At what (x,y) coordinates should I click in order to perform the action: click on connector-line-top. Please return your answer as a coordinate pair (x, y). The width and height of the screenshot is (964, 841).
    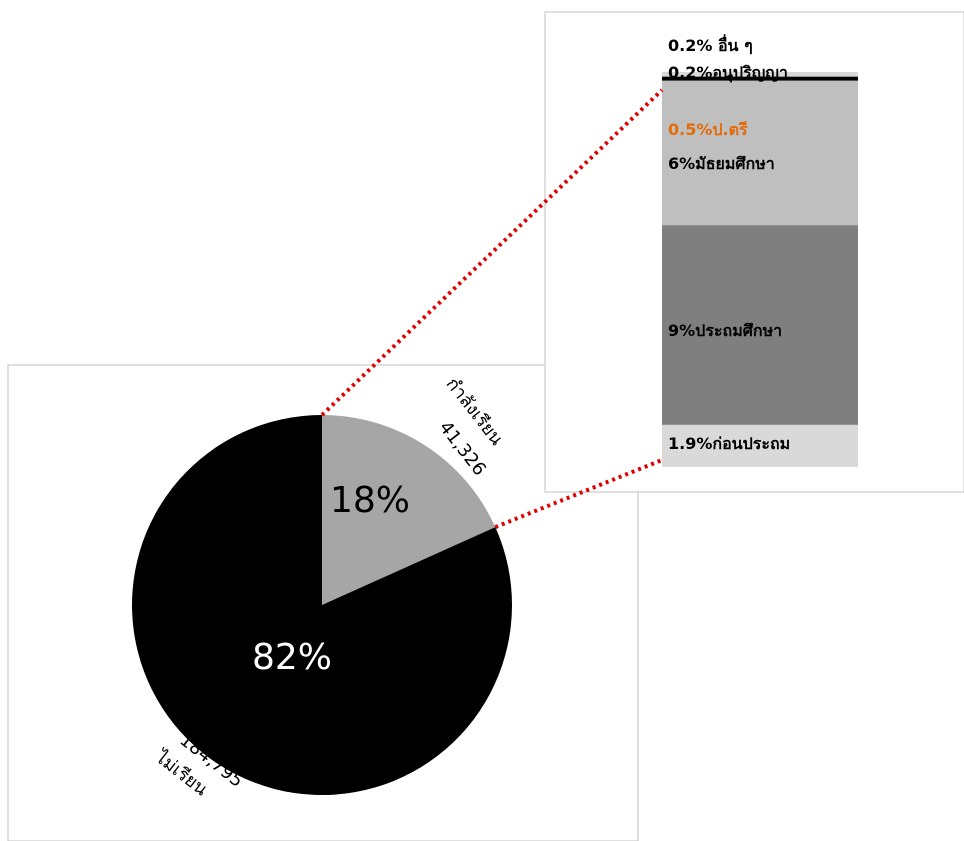
    Looking at the image, I should click on (492, 252).